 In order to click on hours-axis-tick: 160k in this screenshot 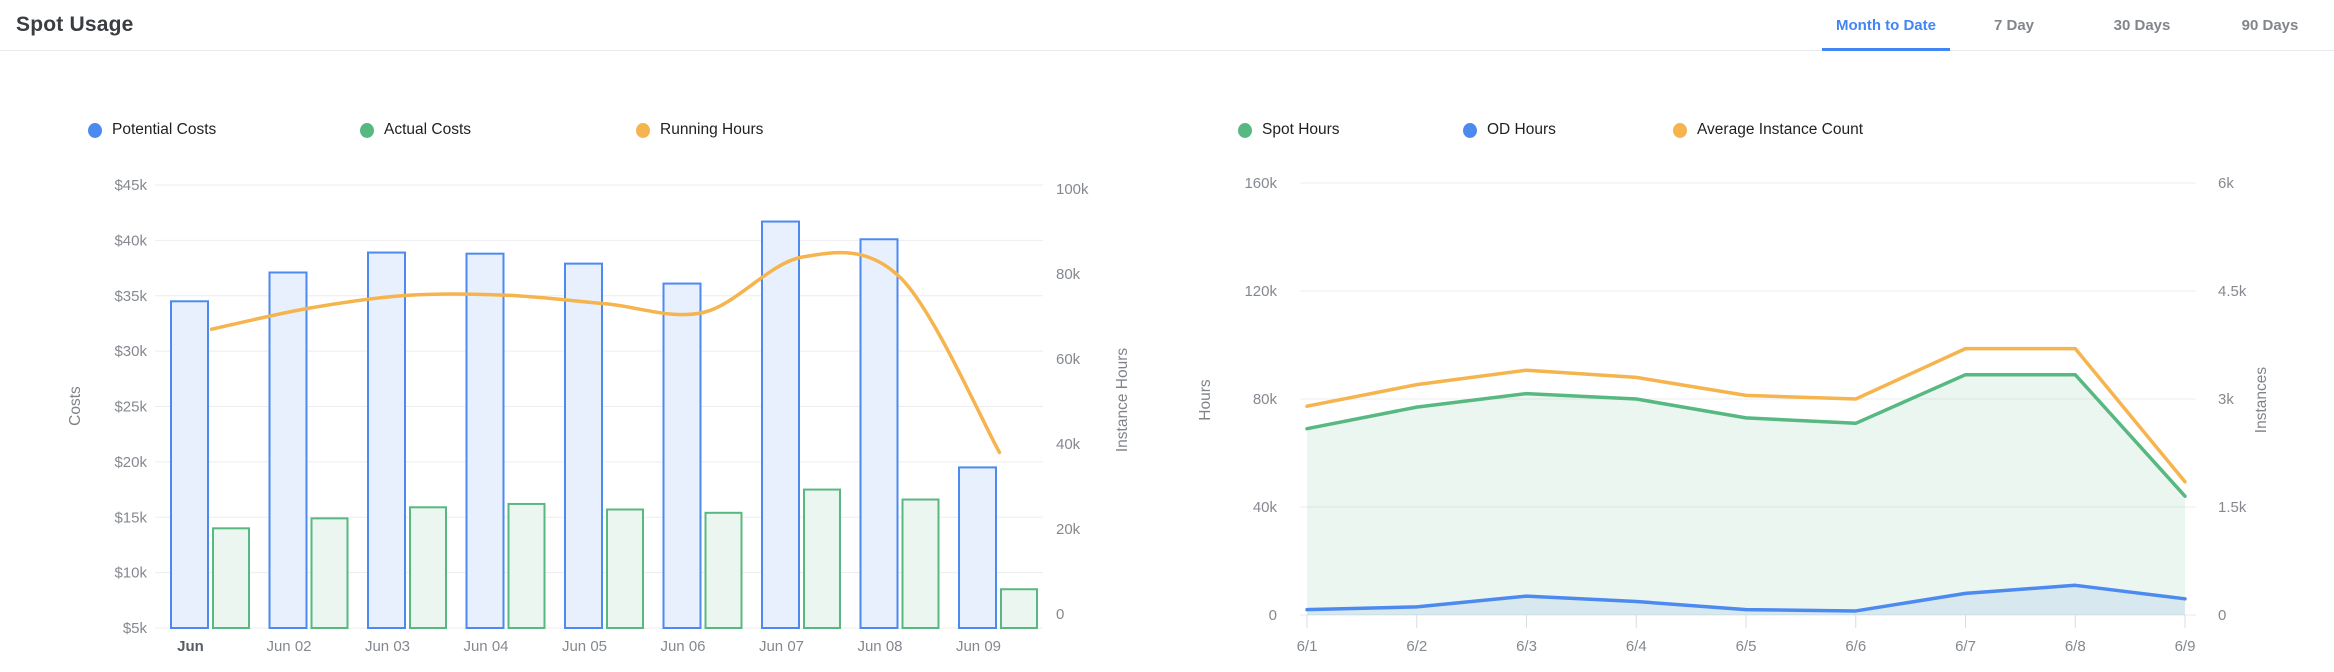, I will do `click(1260, 183)`.